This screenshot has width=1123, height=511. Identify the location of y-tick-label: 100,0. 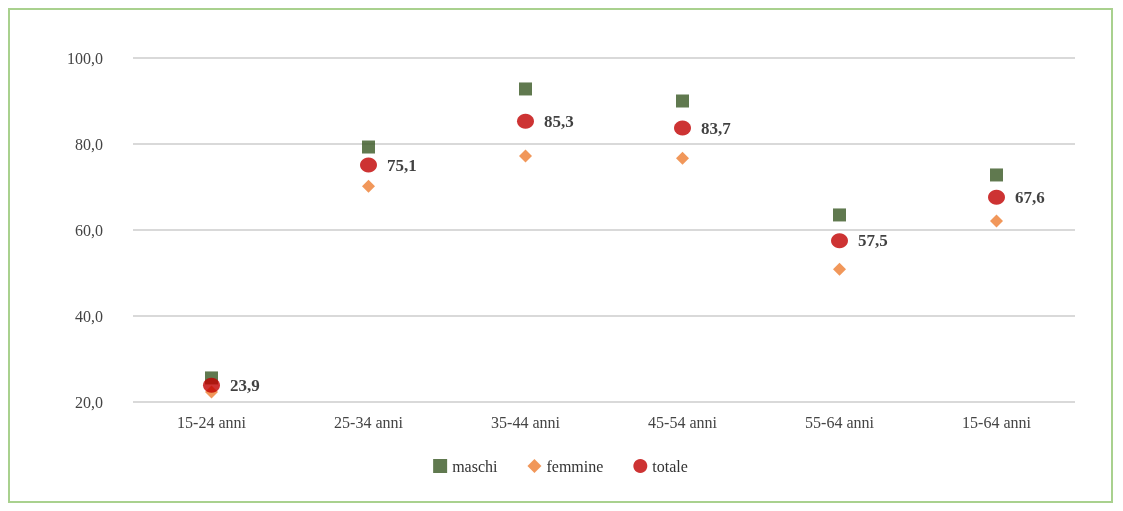
(85, 58).